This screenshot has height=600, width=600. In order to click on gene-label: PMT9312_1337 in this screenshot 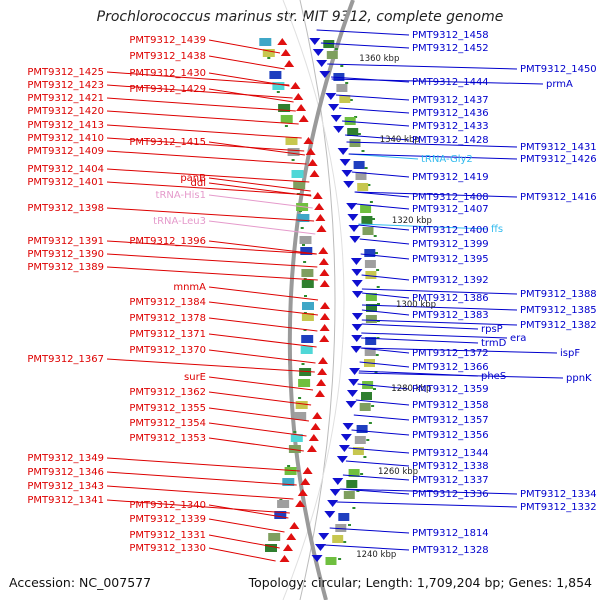, I will do `click(450, 480)`.